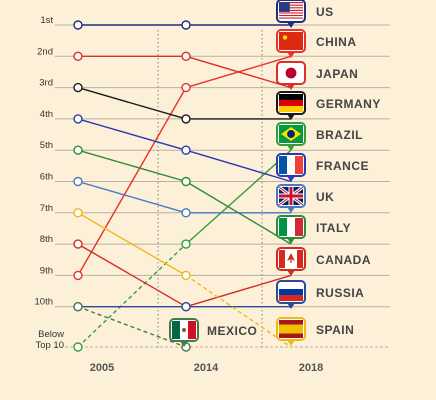 This screenshot has height=400, width=436. I want to click on spain-flag-icon, so click(291, 331).